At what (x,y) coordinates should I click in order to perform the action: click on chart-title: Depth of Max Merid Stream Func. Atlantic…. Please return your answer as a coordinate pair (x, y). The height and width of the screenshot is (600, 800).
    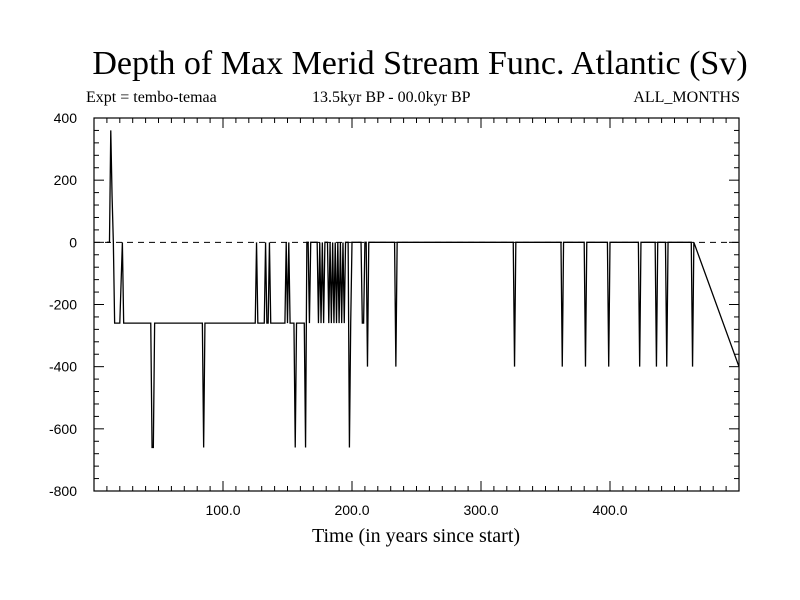
    Looking at the image, I should click on (420, 63).